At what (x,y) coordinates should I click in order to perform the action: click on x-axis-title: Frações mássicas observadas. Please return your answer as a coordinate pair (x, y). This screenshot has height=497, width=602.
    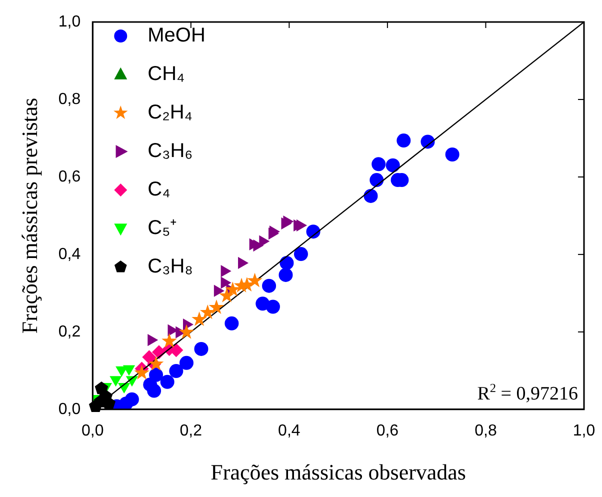
    Looking at the image, I should click on (338, 472).